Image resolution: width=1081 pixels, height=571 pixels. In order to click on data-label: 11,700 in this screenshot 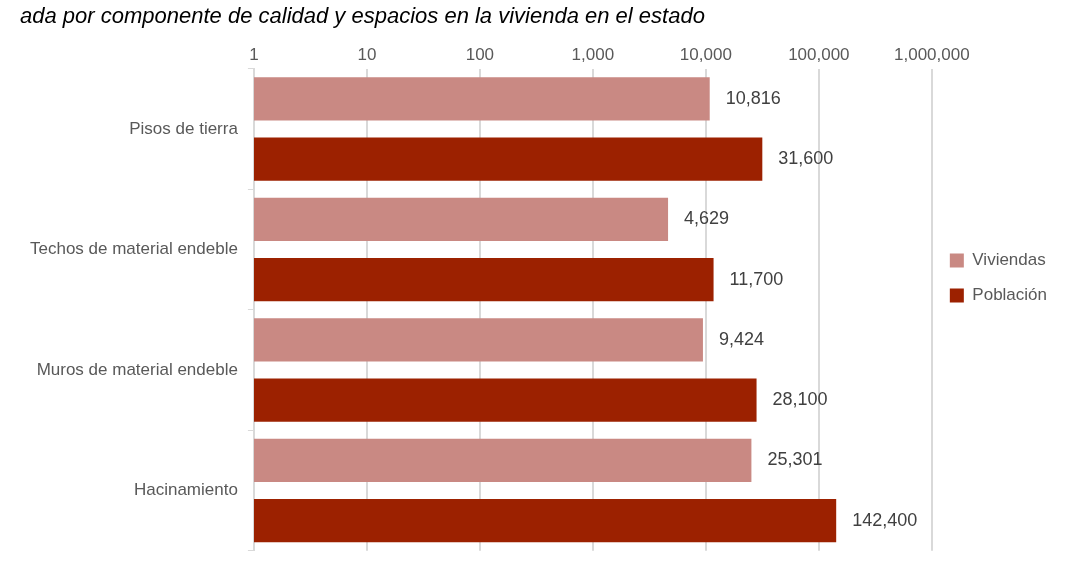, I will do `click(756, 278)`.